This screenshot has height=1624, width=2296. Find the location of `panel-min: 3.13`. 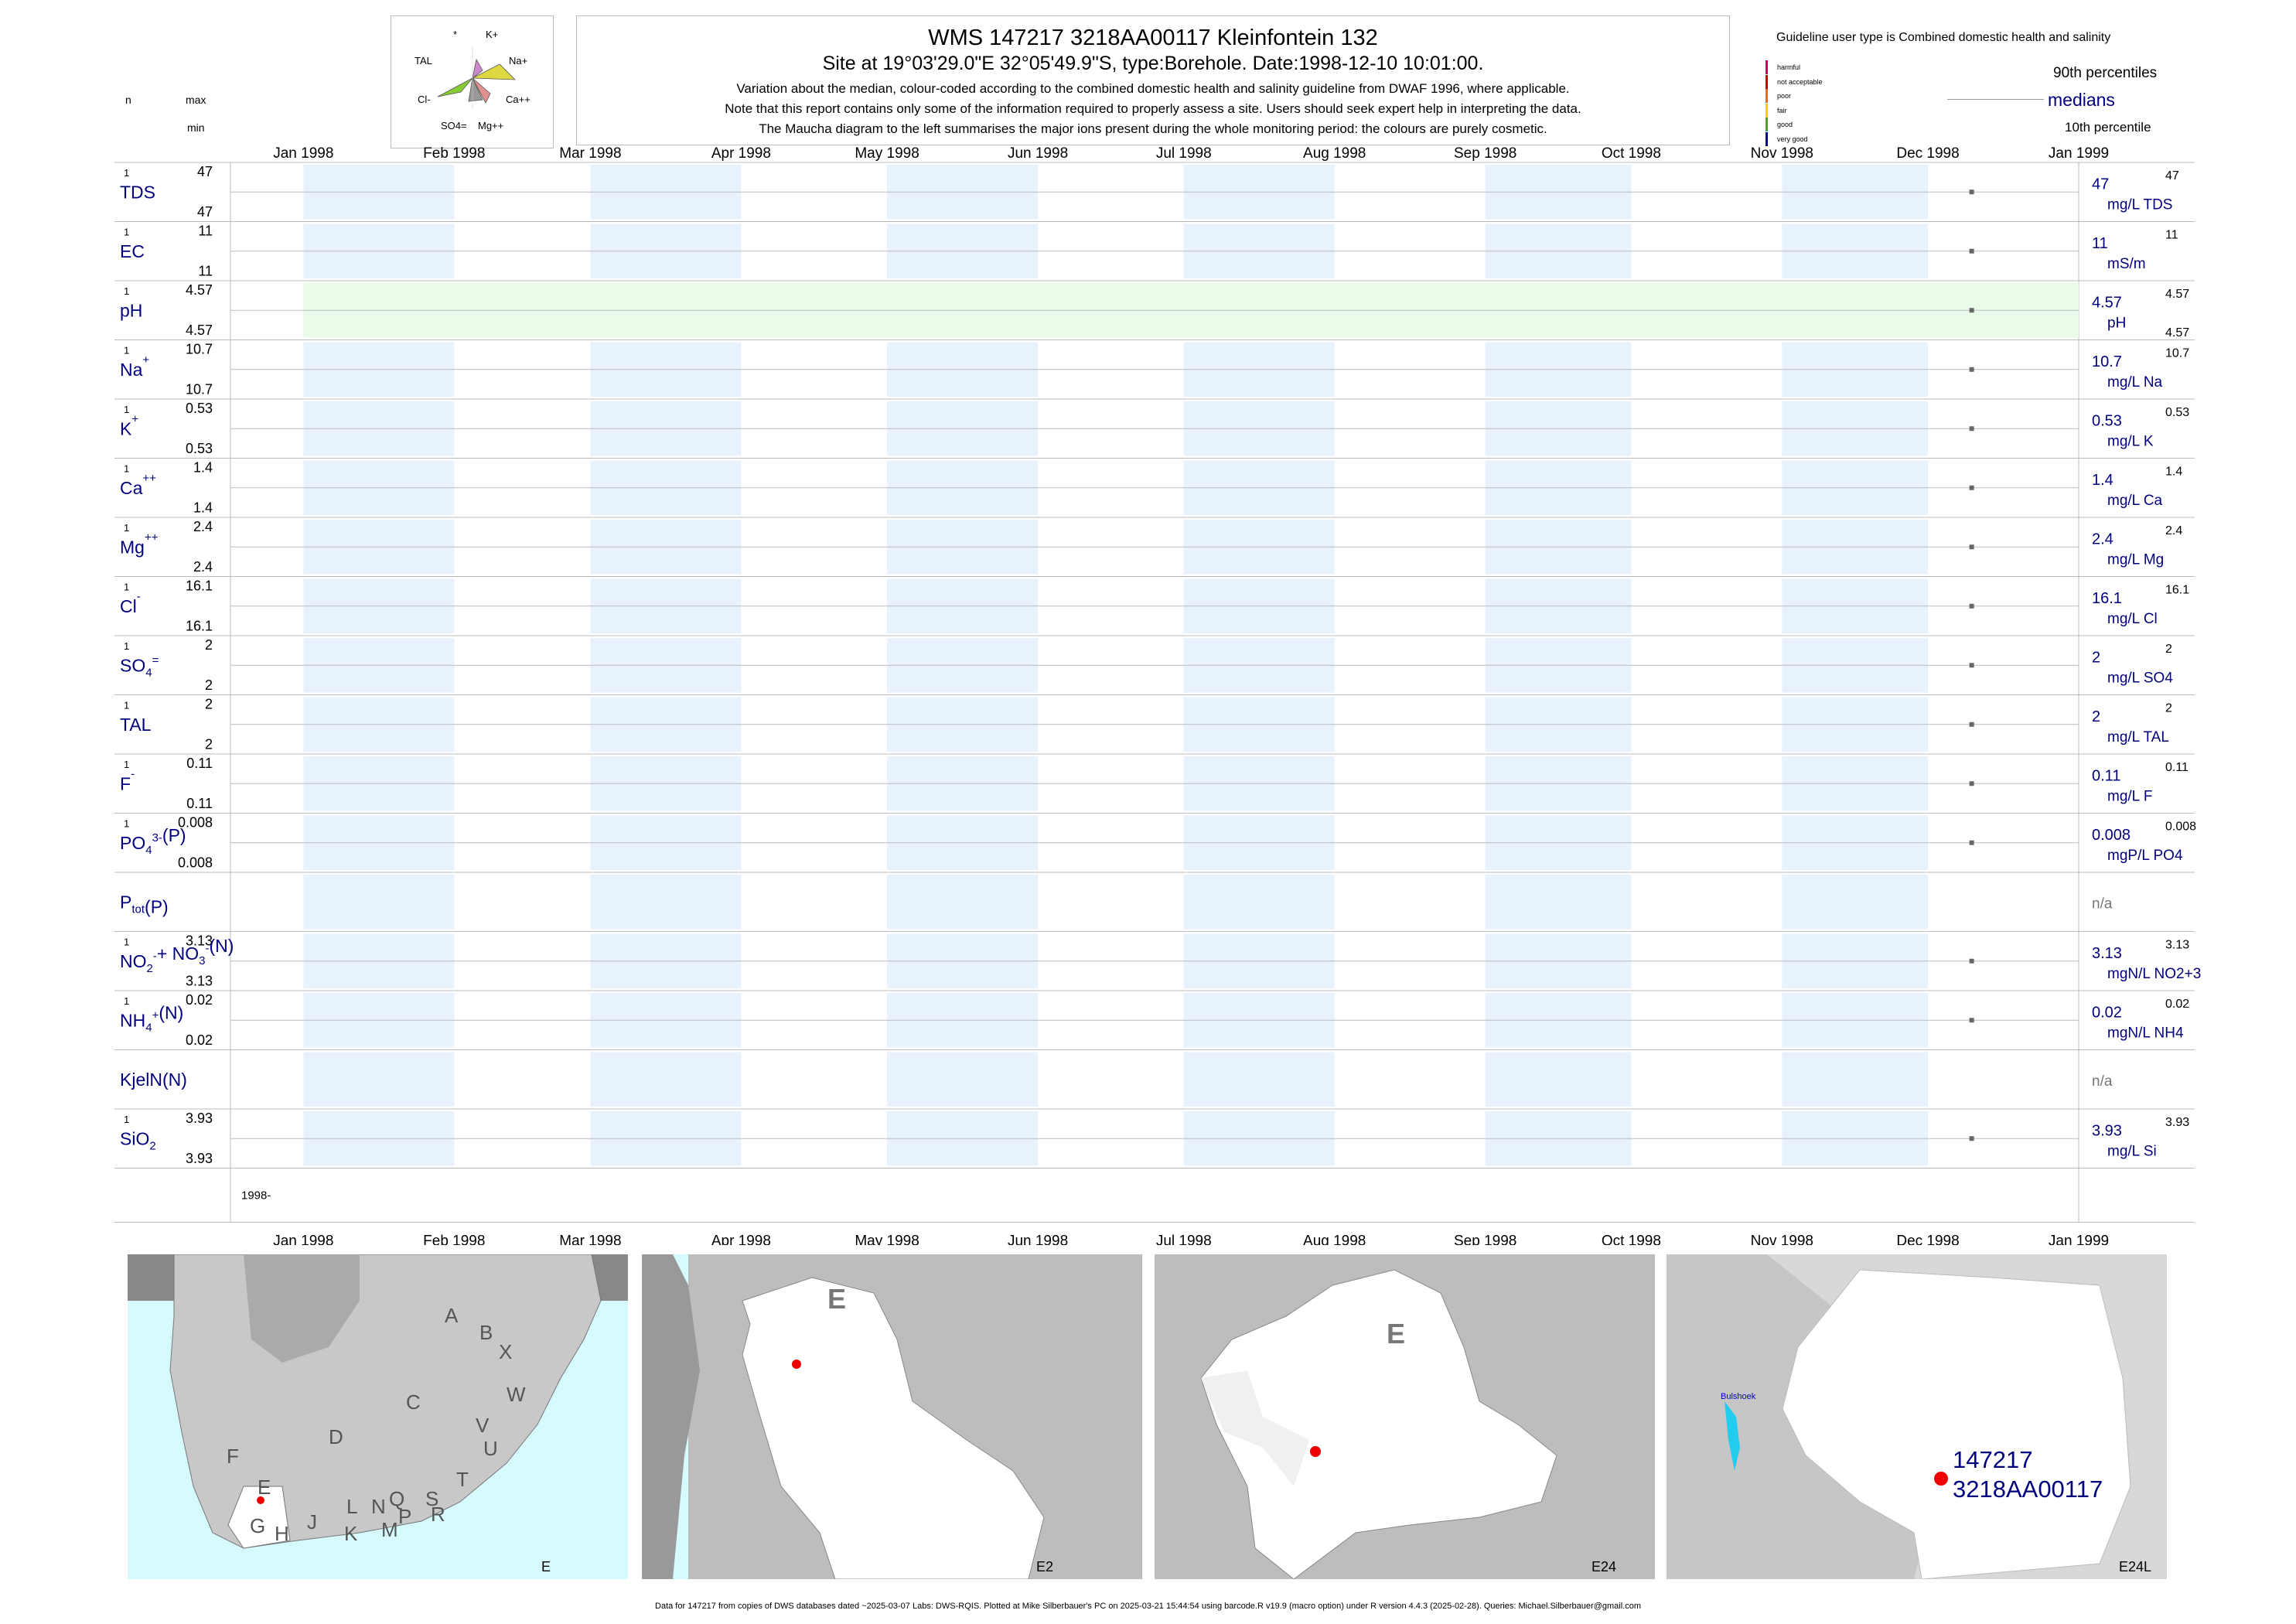

panel-min: 3.13 is located at coordinates (199, 981).